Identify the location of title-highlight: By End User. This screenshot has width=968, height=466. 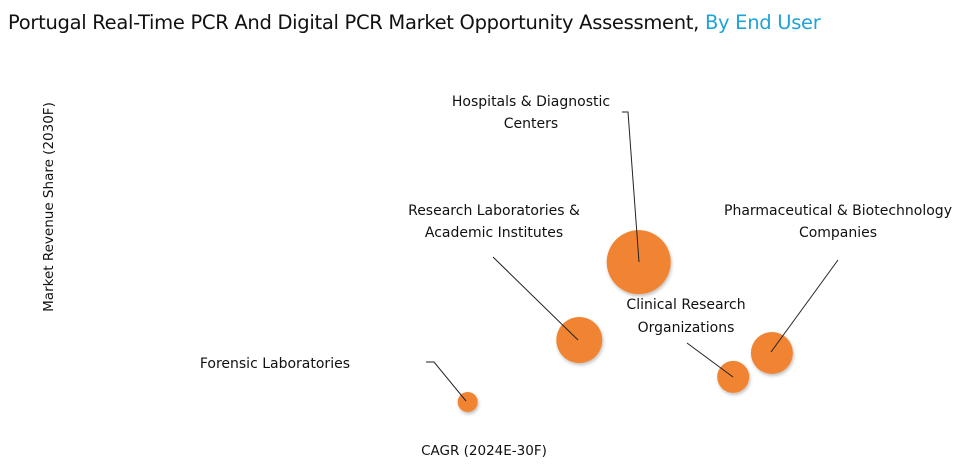
(762, 22).